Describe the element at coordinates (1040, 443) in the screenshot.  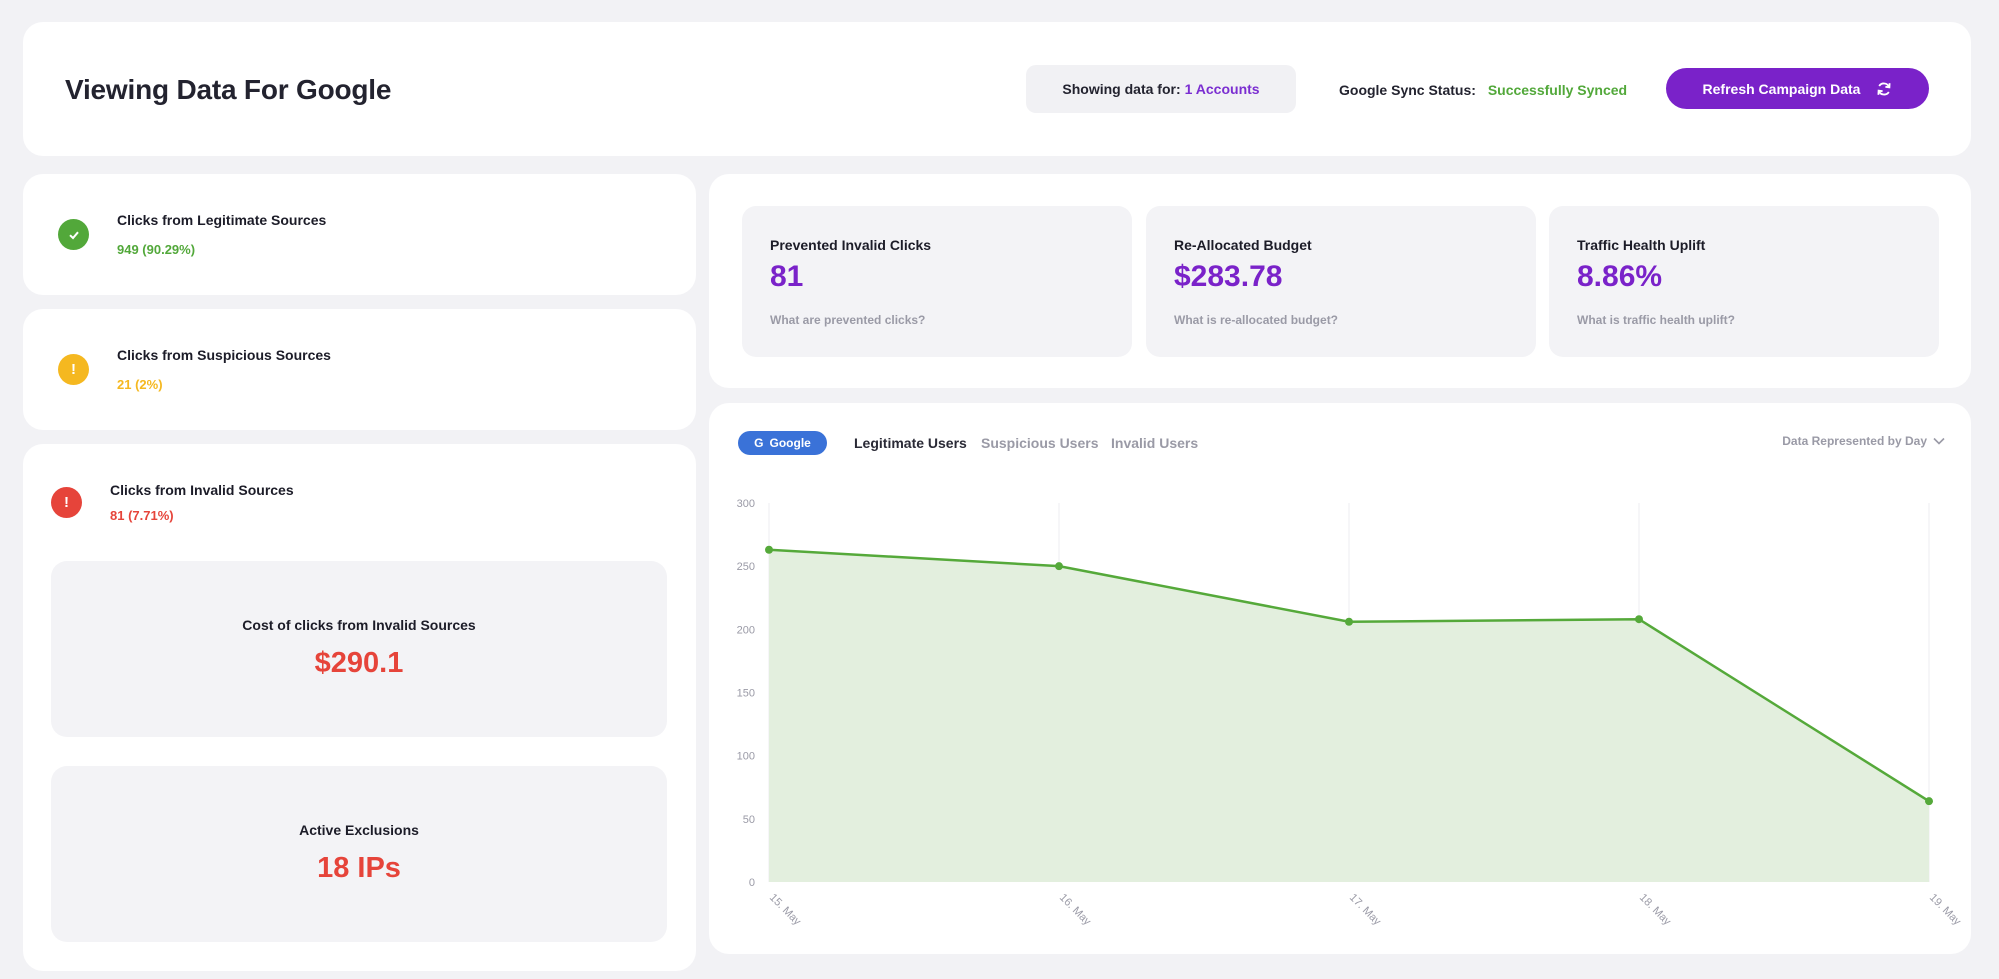
I see `tab-suspicious-users: Suspicious Users` at that location.